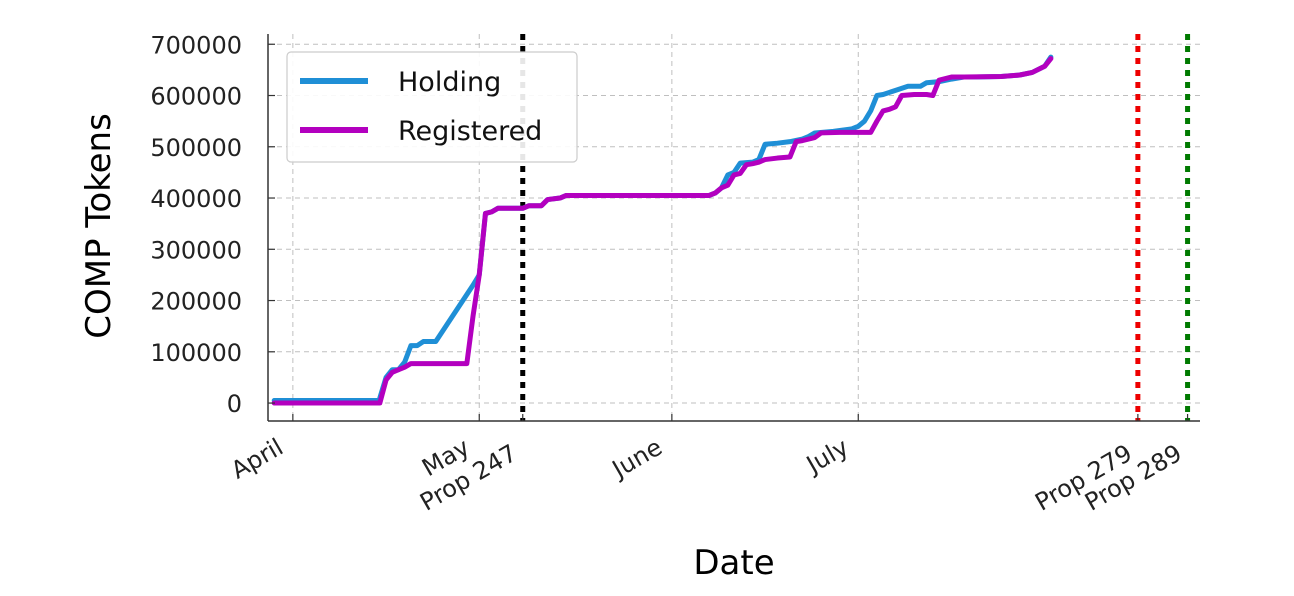 Image resolution: width=1294 pixels, height=596 pixels. Describe the element at coordinates (636, 458) in the screenshot. I see `x-tick-label: June` at that location.